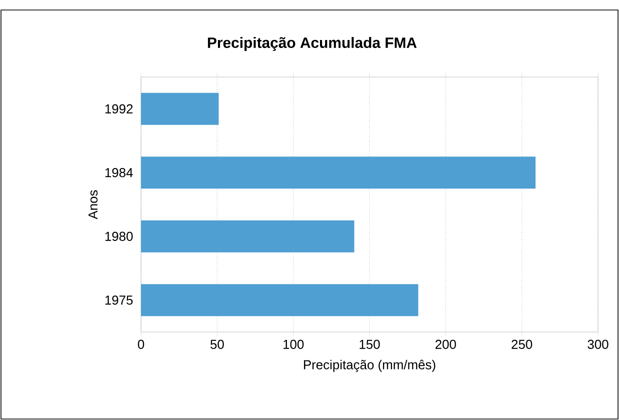  What do you see at coordinates (312, 44) in the screenshot?
I see `chart-title: Precipitação Acumulada FMA` at bounding box center [312, 44].